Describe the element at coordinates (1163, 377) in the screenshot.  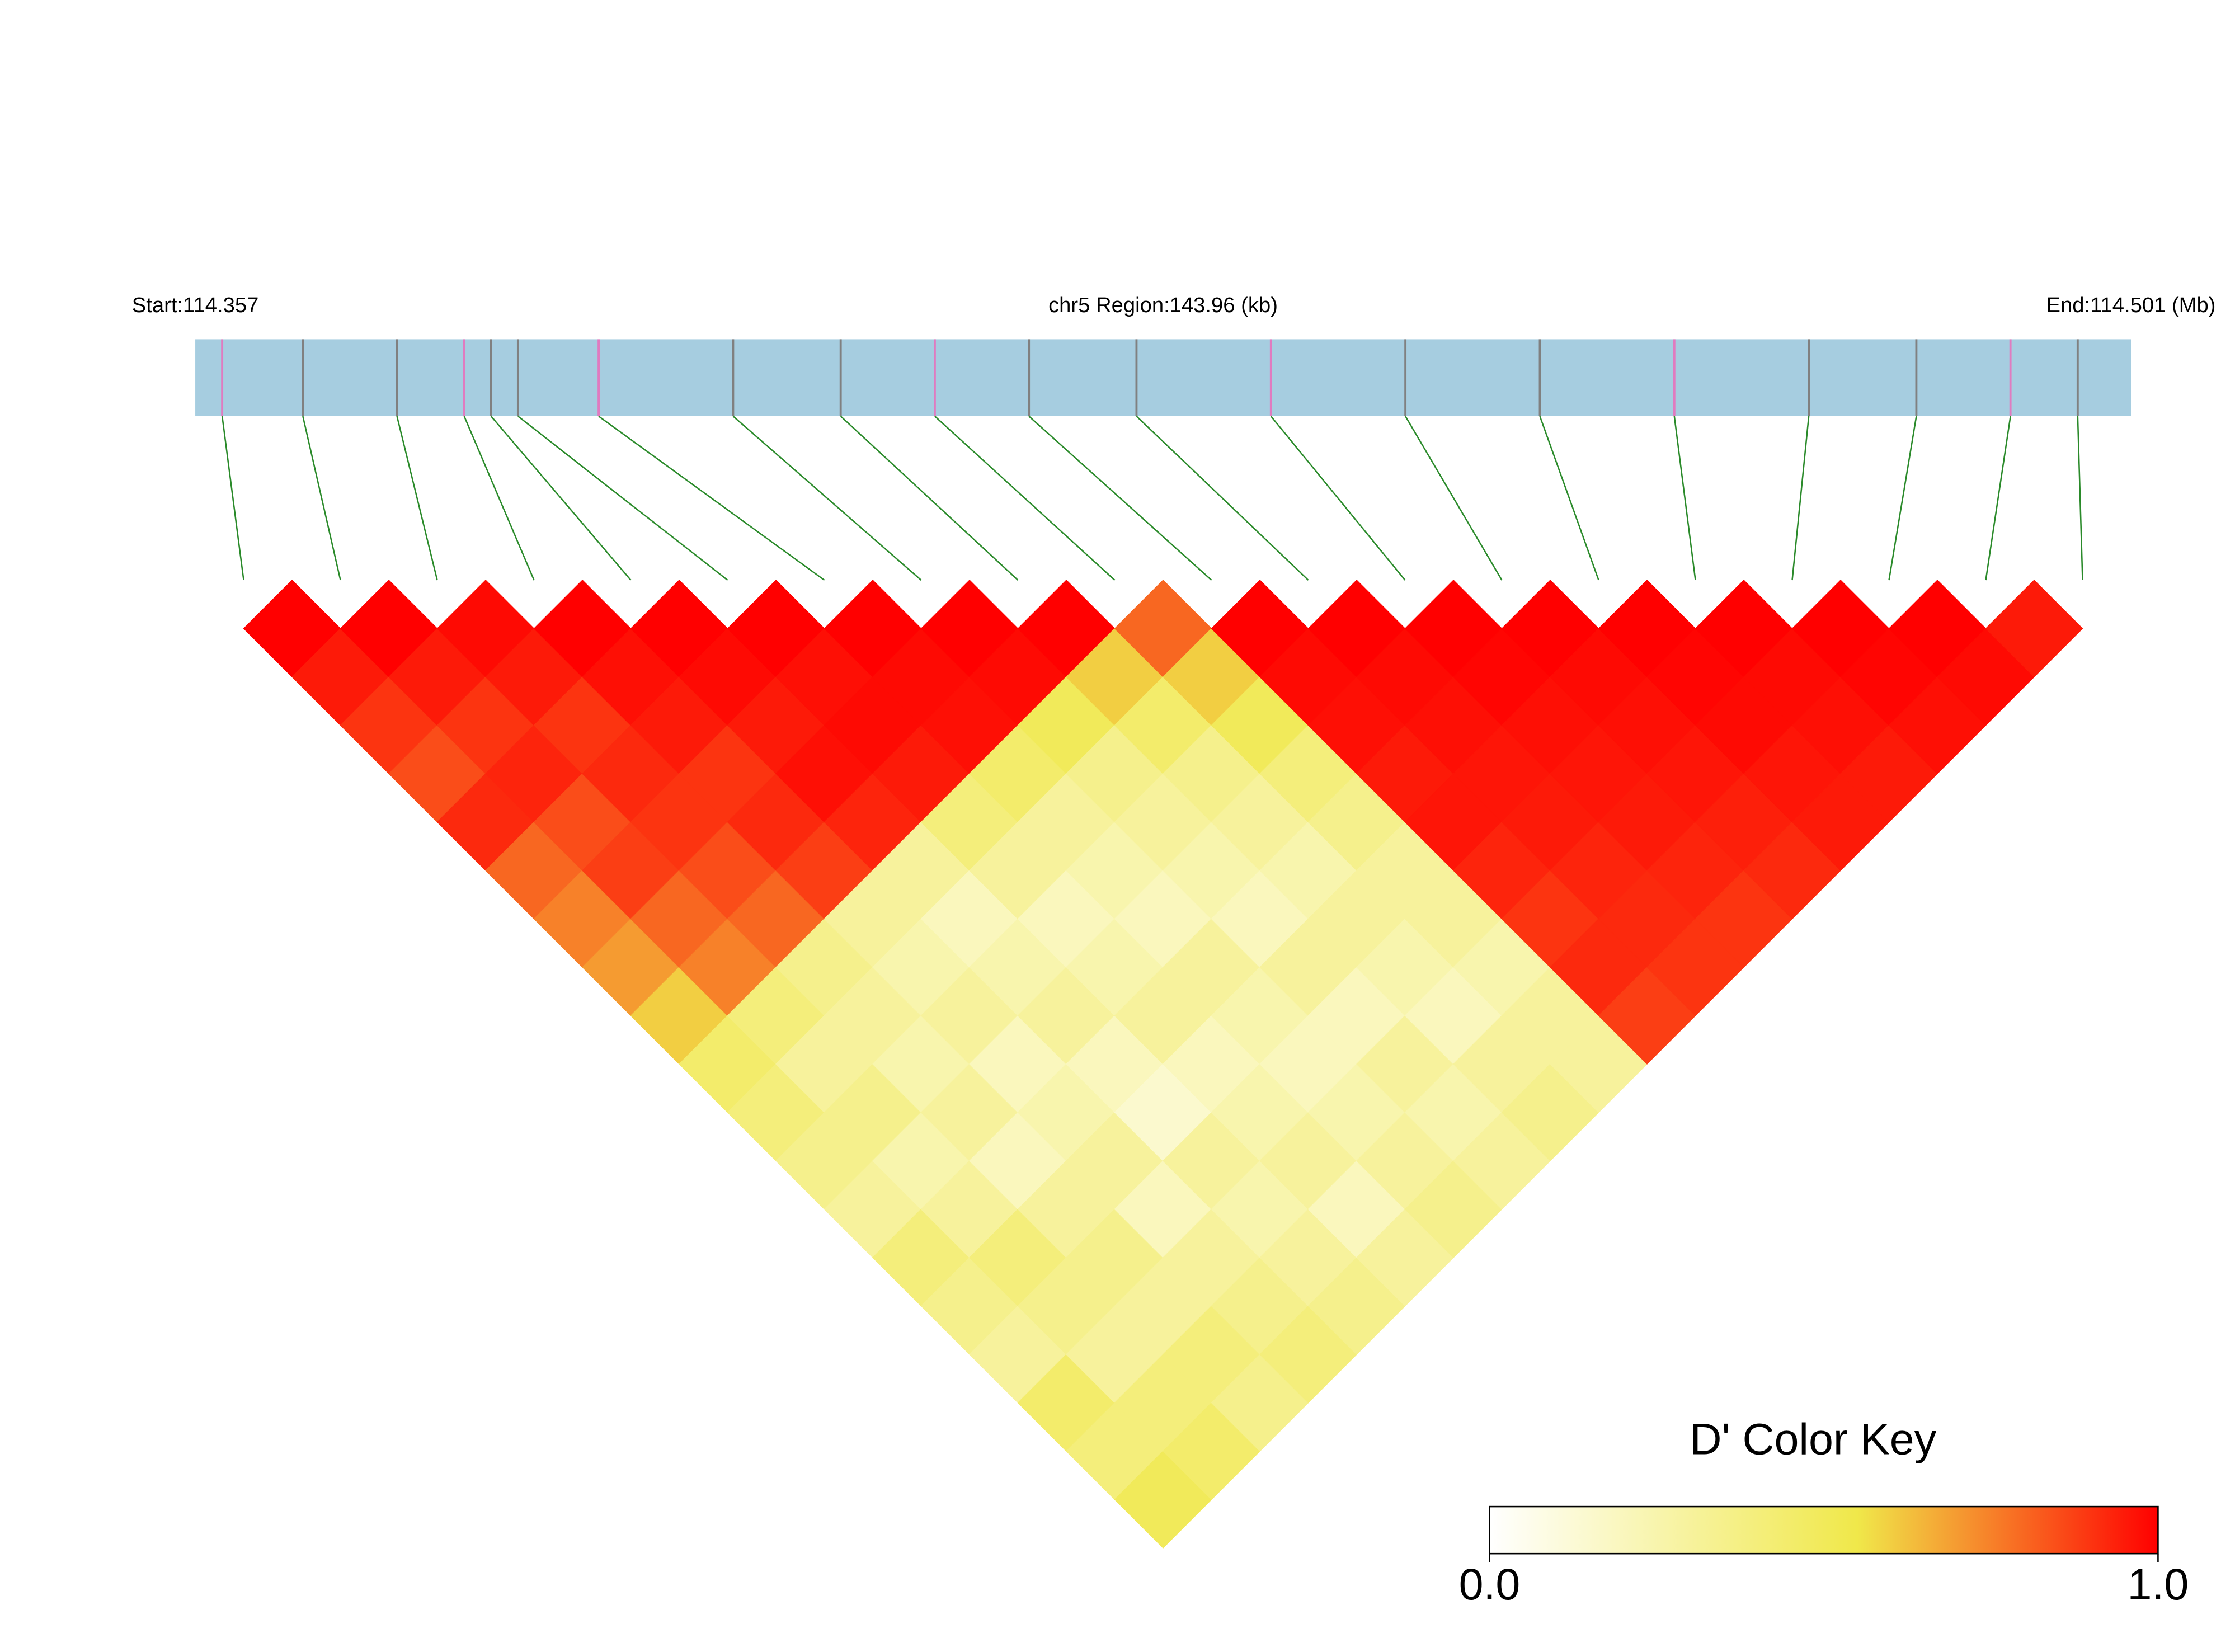
I see `snp-track` at that location.